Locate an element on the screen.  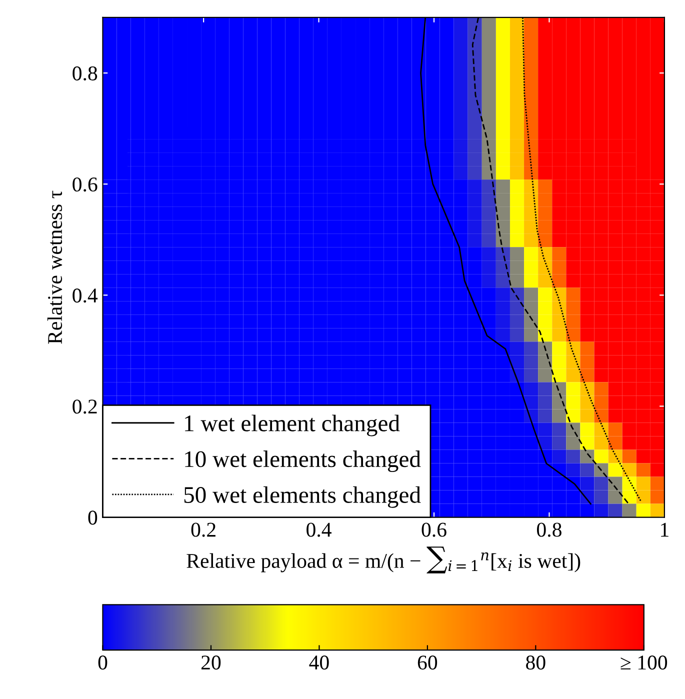
y-tick-label: 0.6 is located at coordinates (85, 184).